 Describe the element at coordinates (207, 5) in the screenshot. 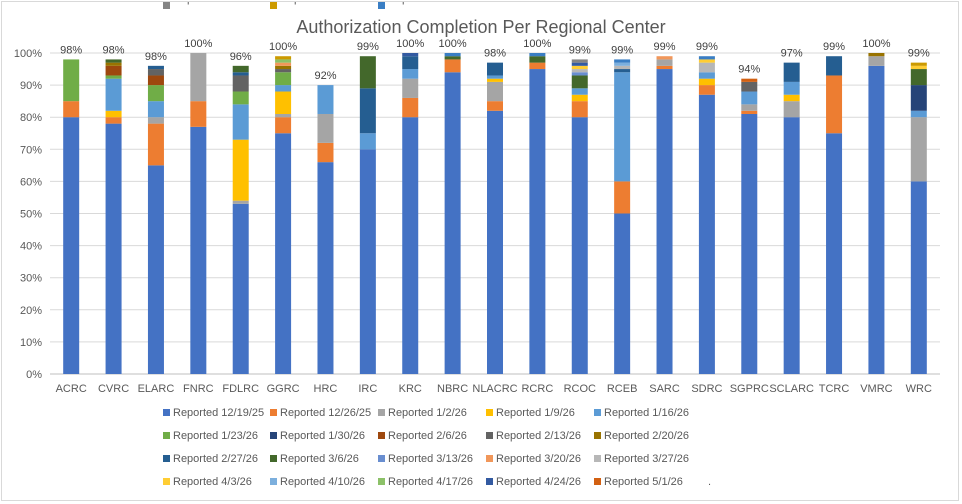

I see `legend-item: Reported 5/8/26` at that location.